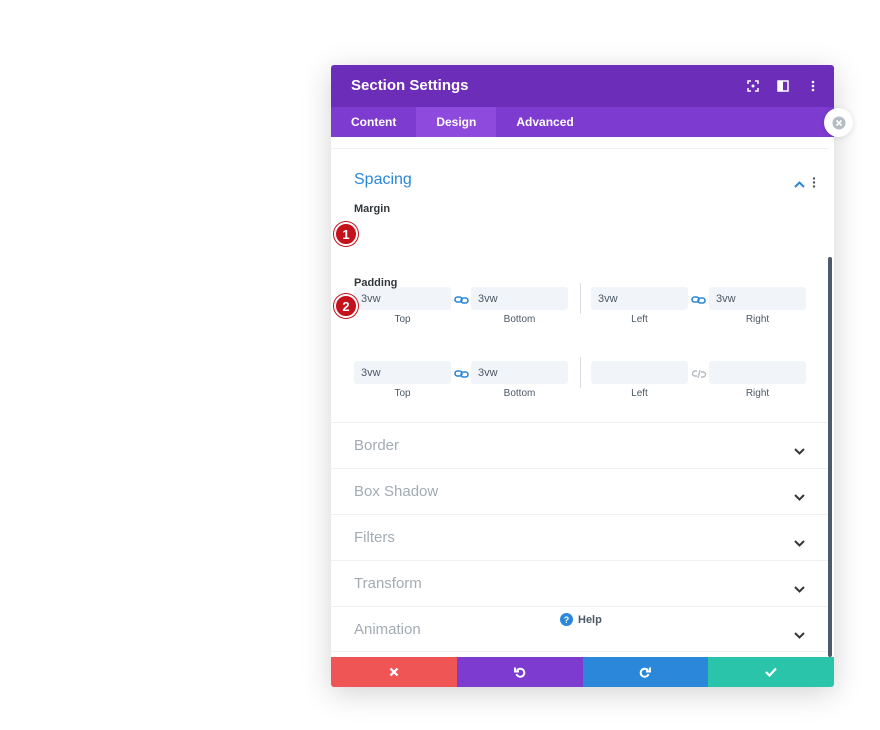 The height and width of the screenshot is (730, 880). What do you see at coordinates (402, 372) in the screenshot?
I see `padding-top-input: 3vw` at bounding box center [402, 372].